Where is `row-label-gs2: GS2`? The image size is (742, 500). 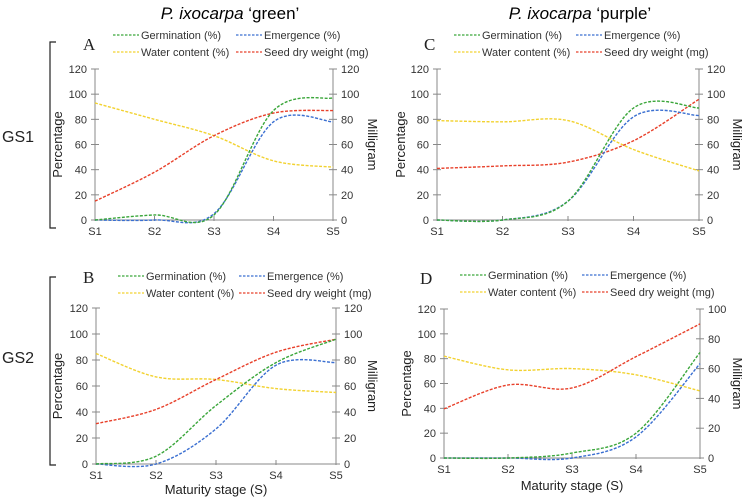
row-label-gs2: GS2 is located at coordinates (18, 358).